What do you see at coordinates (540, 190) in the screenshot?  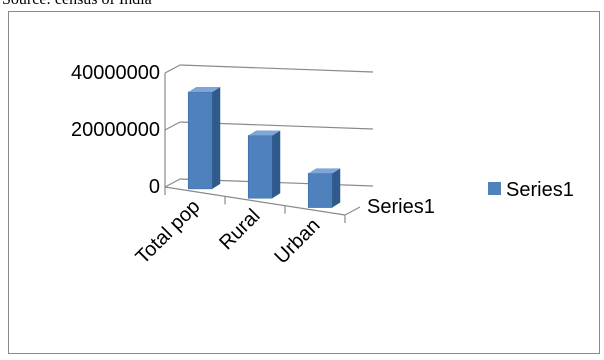 I see `legend-label: Series1` at bounding box center [540, 190].